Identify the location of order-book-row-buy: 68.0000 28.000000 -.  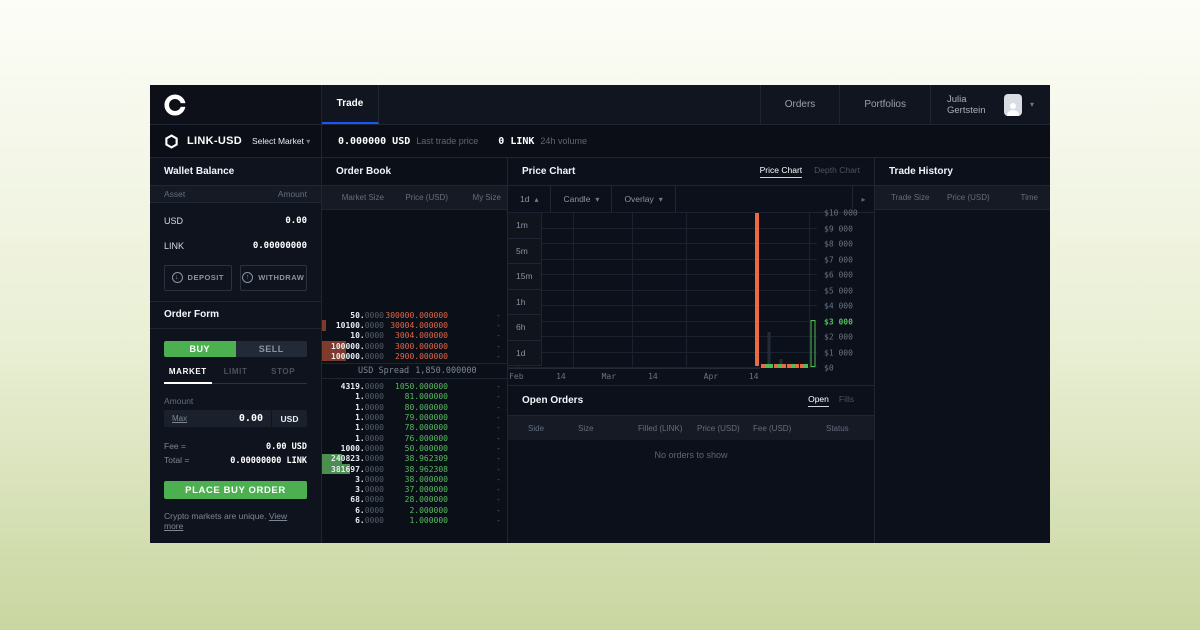
(414, 500).